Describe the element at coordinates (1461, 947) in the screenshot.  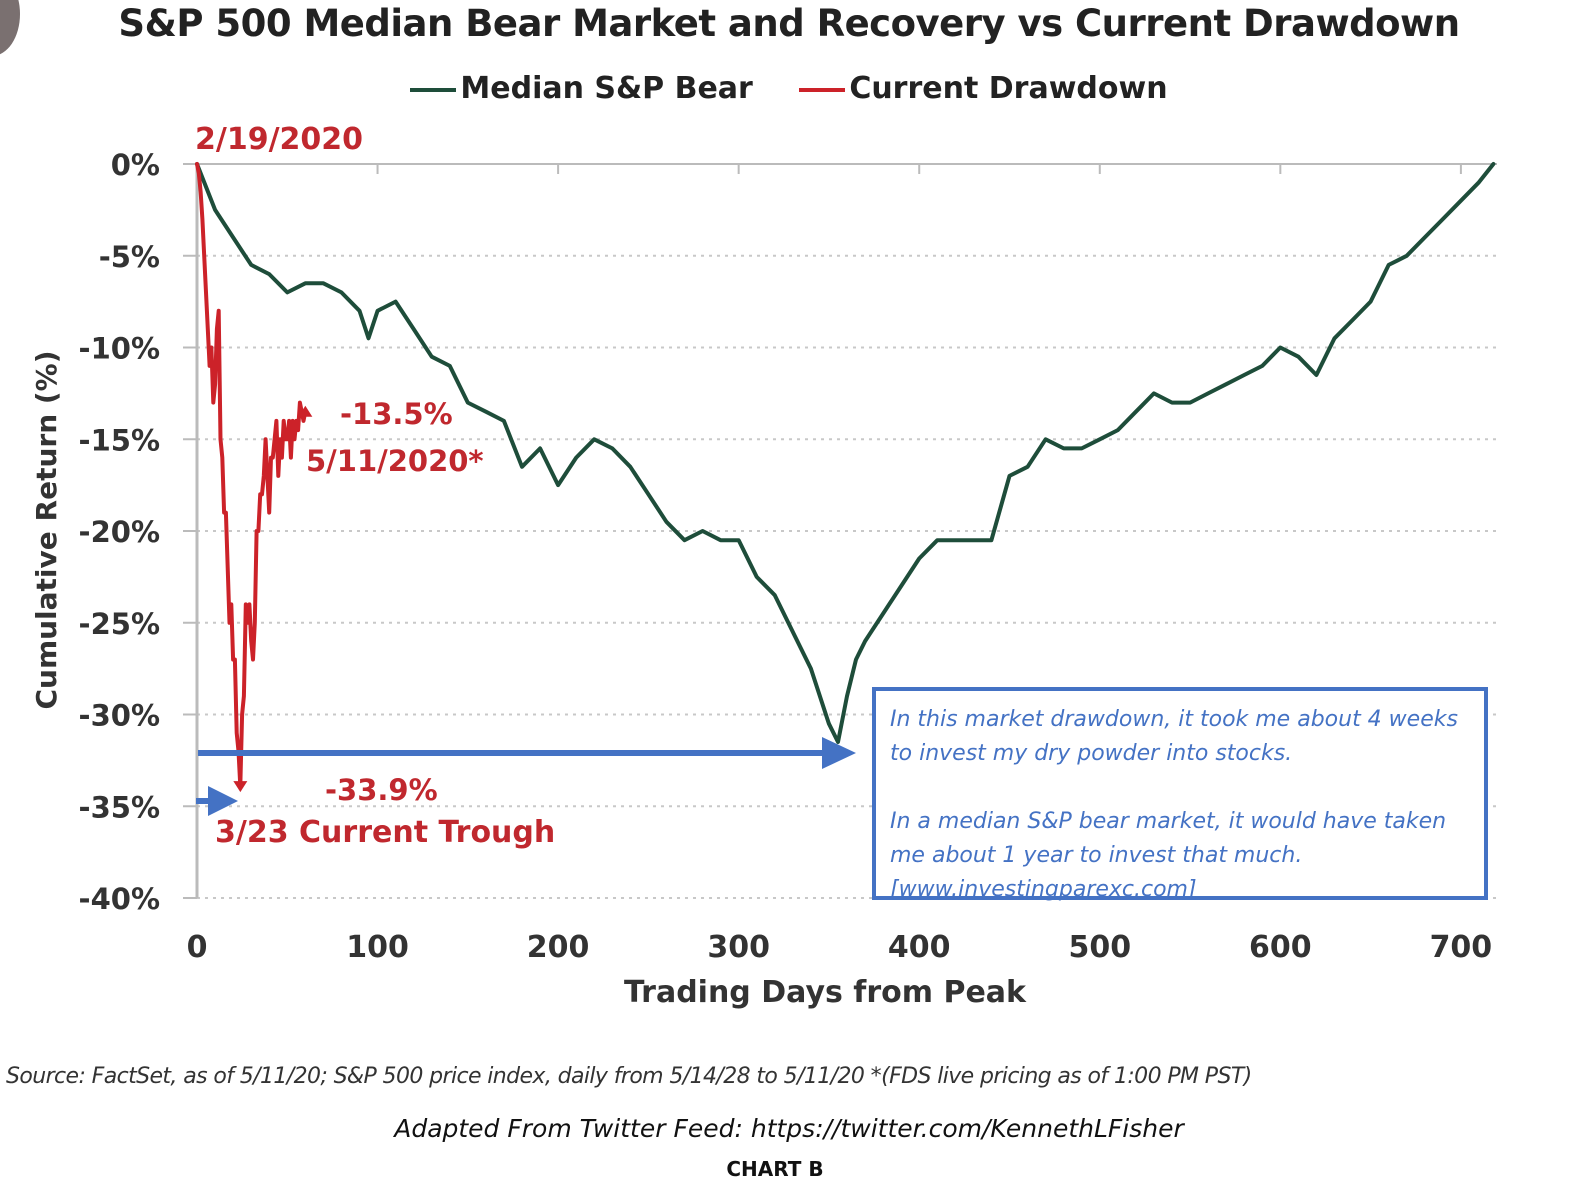
I see `x-tick-label: 700` at that location.